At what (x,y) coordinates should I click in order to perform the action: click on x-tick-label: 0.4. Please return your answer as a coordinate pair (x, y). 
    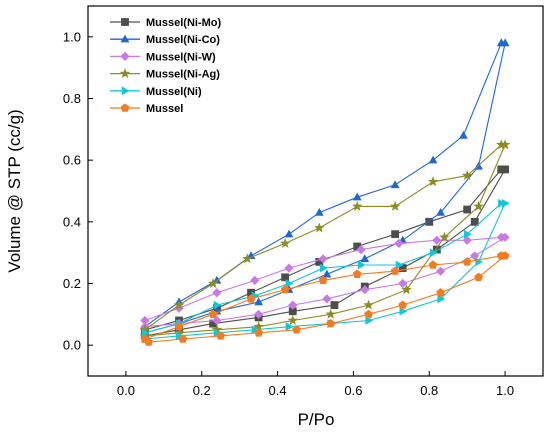
    Looking at the image, I should click on (278, 390).